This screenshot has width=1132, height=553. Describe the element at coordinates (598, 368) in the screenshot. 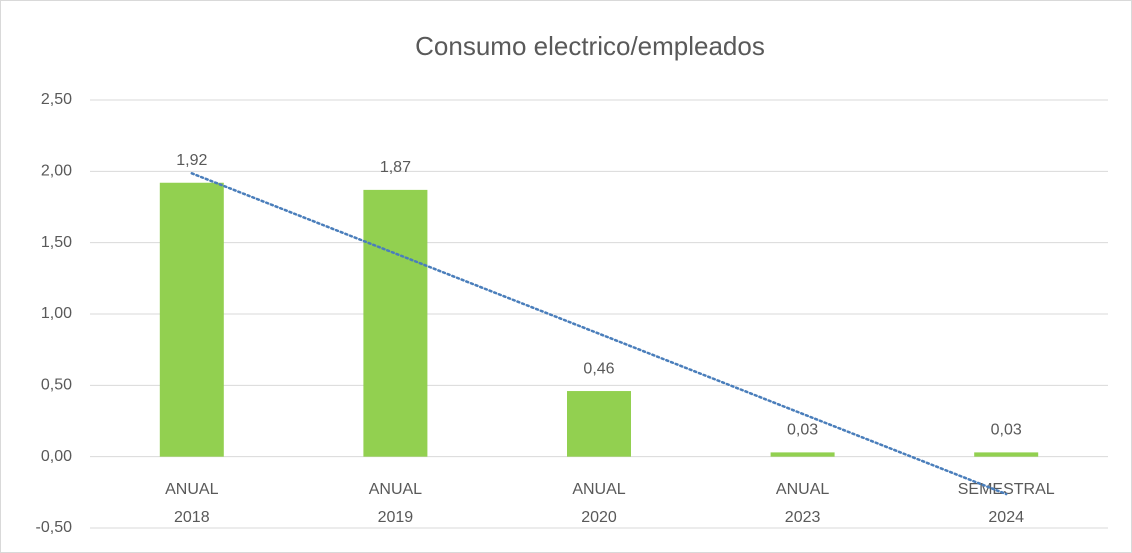

I see `data-label: 0,46` at that location.